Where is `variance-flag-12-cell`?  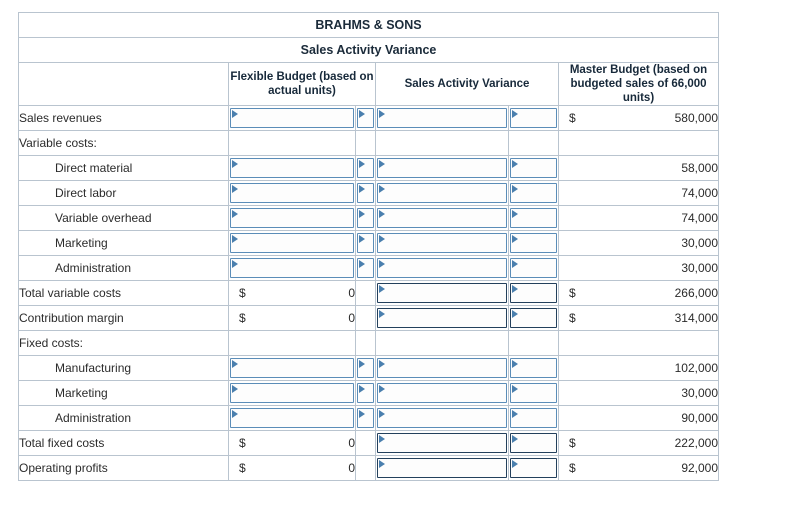 variance-flag-12-cell is located at coordinates (533, 418).